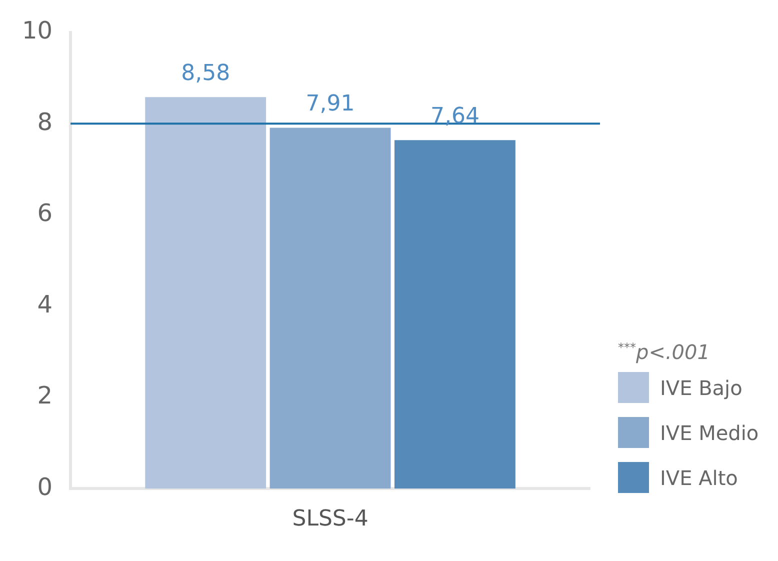  Describe the element at coordinates (330, 519) in the screenshot. I see `x-tick-label: SLSS-4` at that location.